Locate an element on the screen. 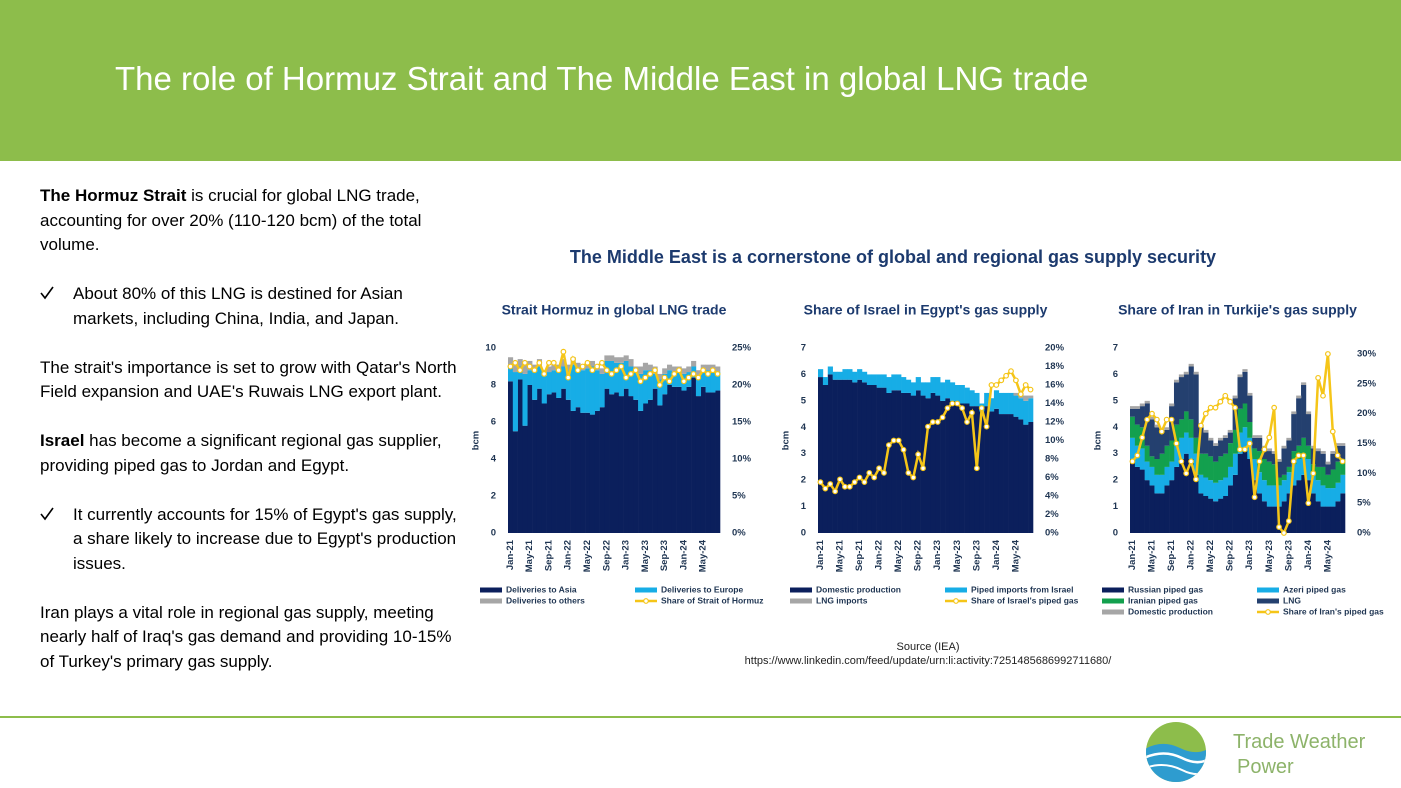 The width and height of the screenshot is (1401, 788). x-tick-label: Jan-24 is located at coordinates (683, 554).